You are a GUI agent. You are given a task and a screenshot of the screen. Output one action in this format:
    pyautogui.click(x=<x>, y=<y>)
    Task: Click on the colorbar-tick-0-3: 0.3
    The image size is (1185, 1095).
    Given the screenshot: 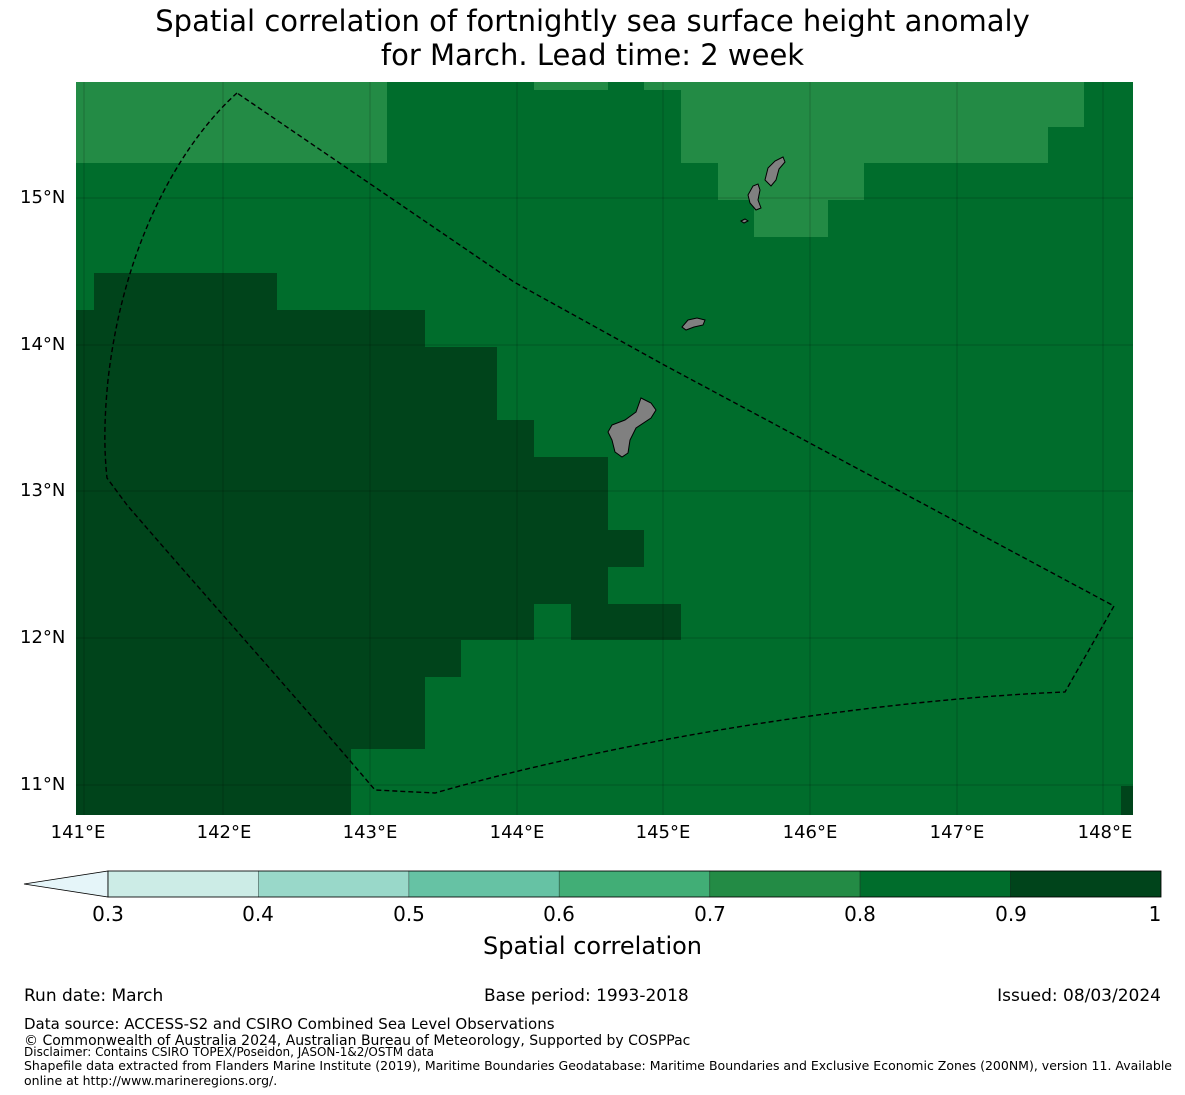 What is the action you would take?
    pyautogui.click(x=108, y=914)
    